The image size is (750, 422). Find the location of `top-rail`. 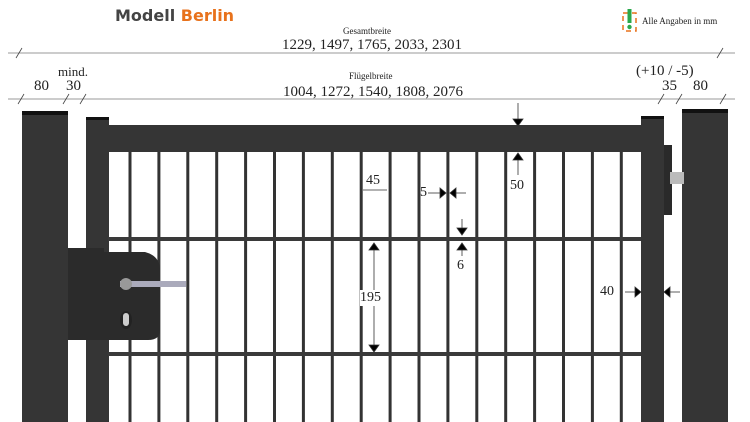

top-rail is located at coordinates (375, 138).